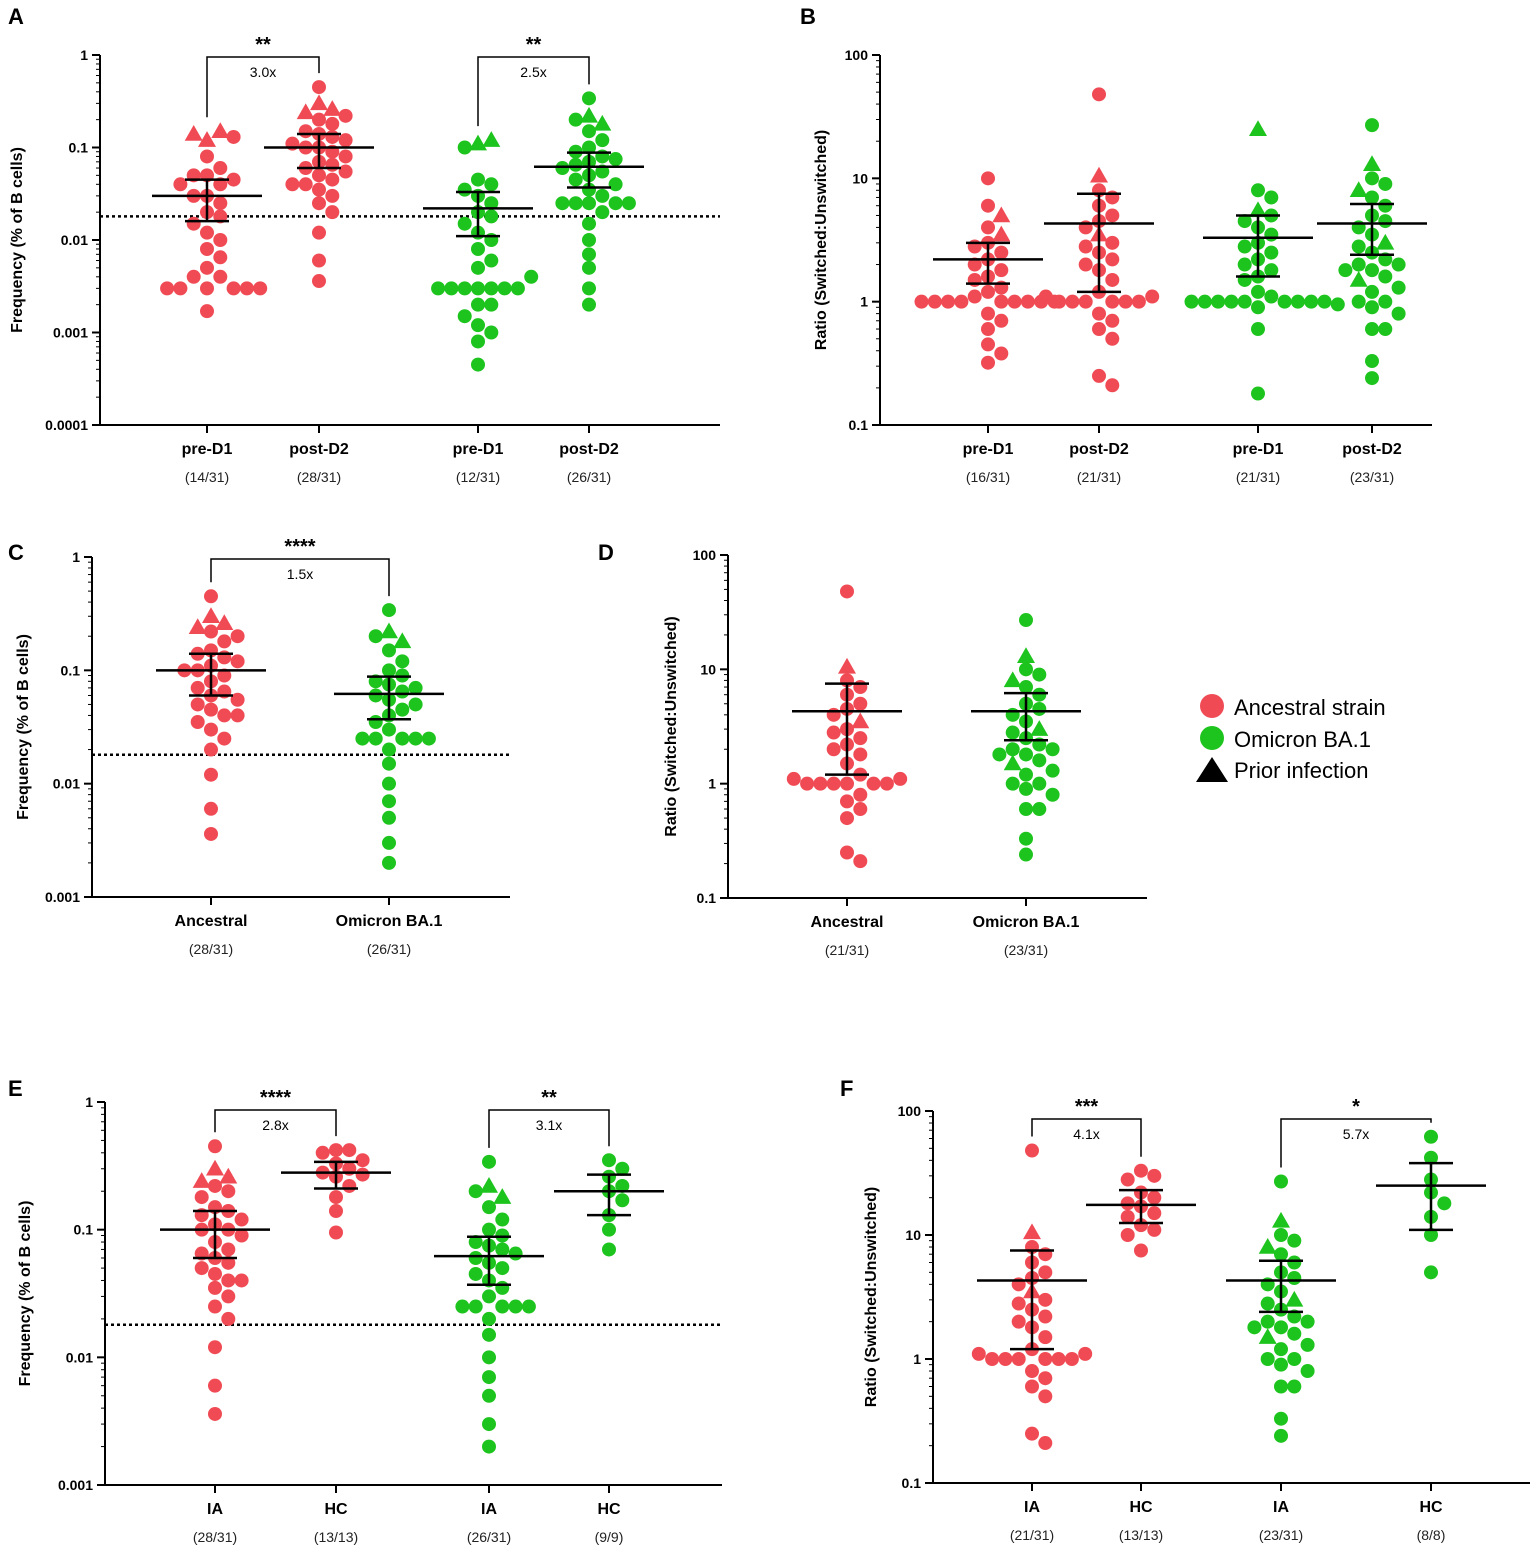 The height and width of the screenshot is (1546, 1535). Describe the element at coordinates (933, 726) in the screenshot. I see `axes-d` at that location.